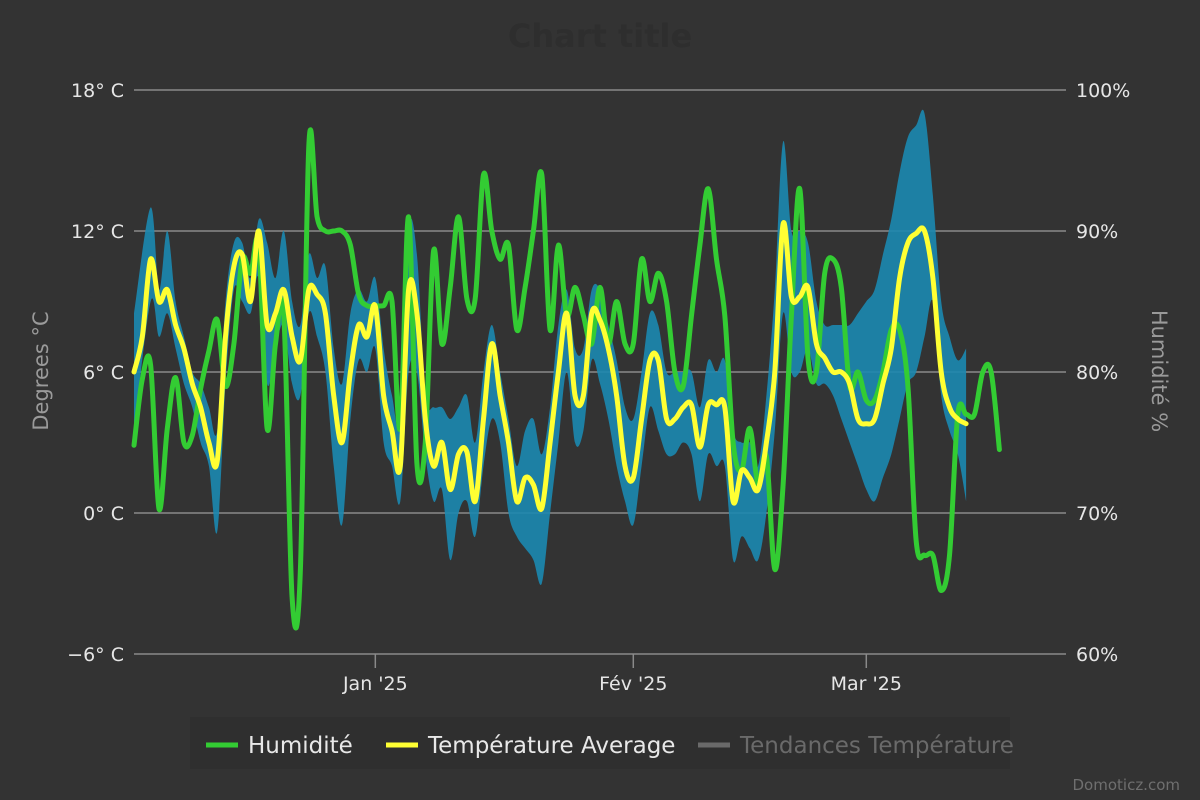  I want to click on credit-link: Domoticz.com, so click(1127, 785).